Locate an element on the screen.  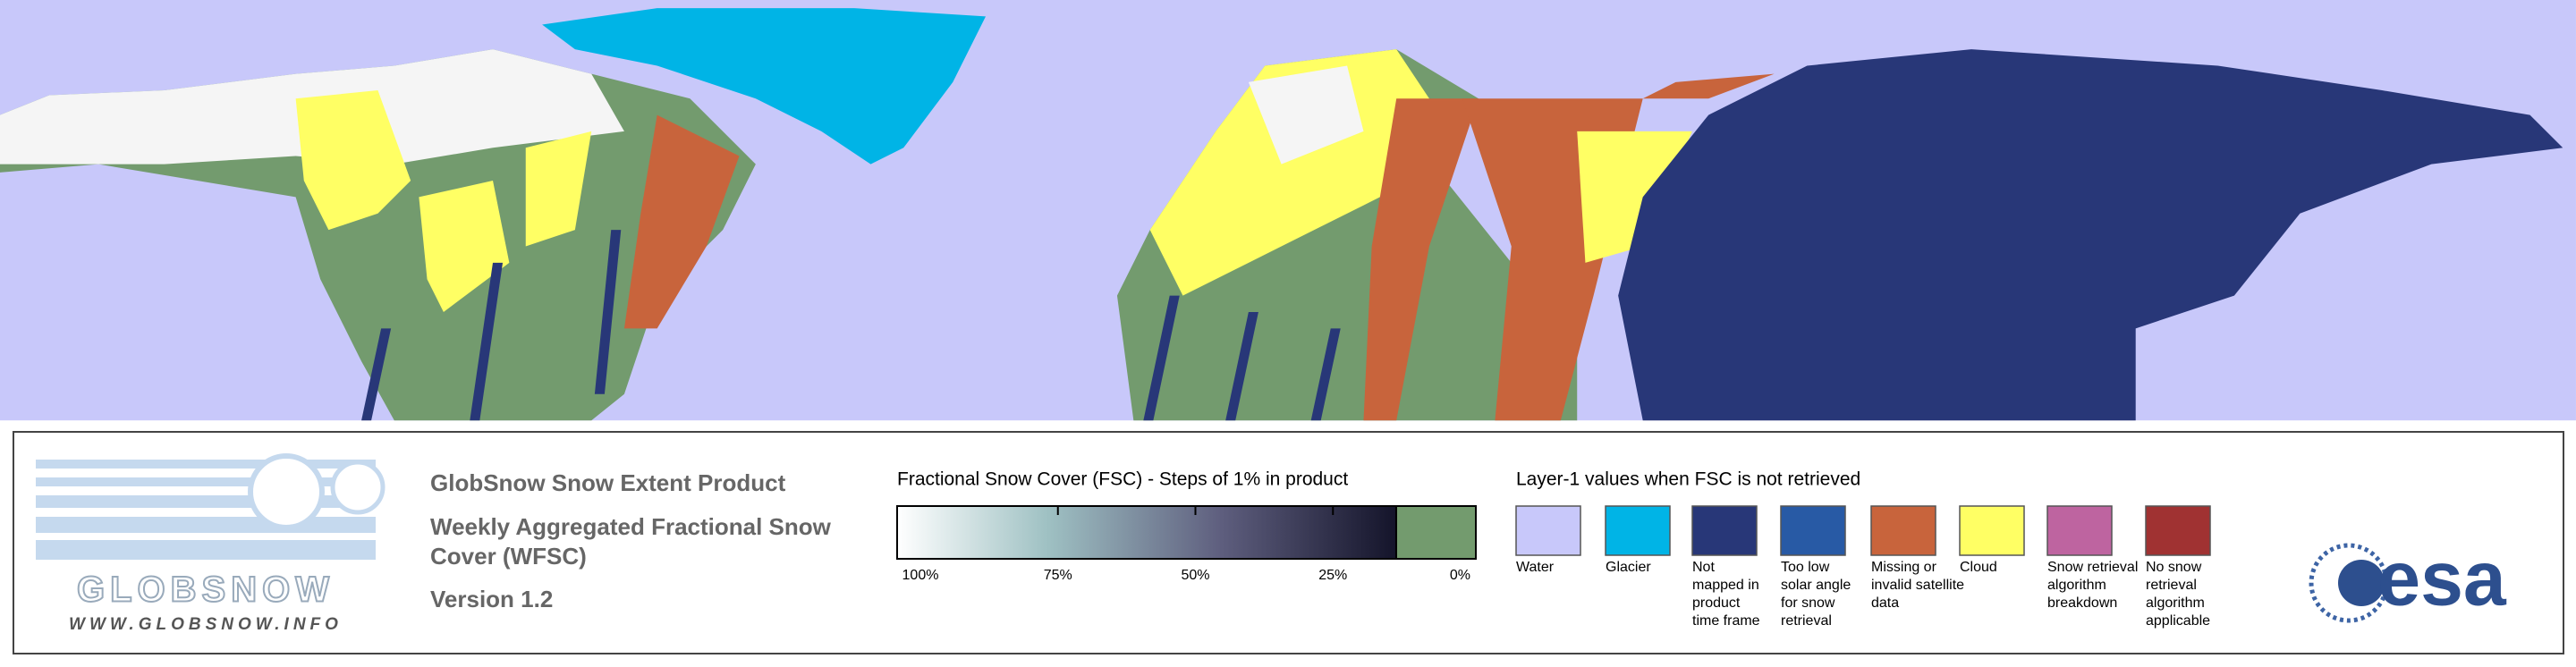
legend-label: Too low is located at coordinates (1805, 567).